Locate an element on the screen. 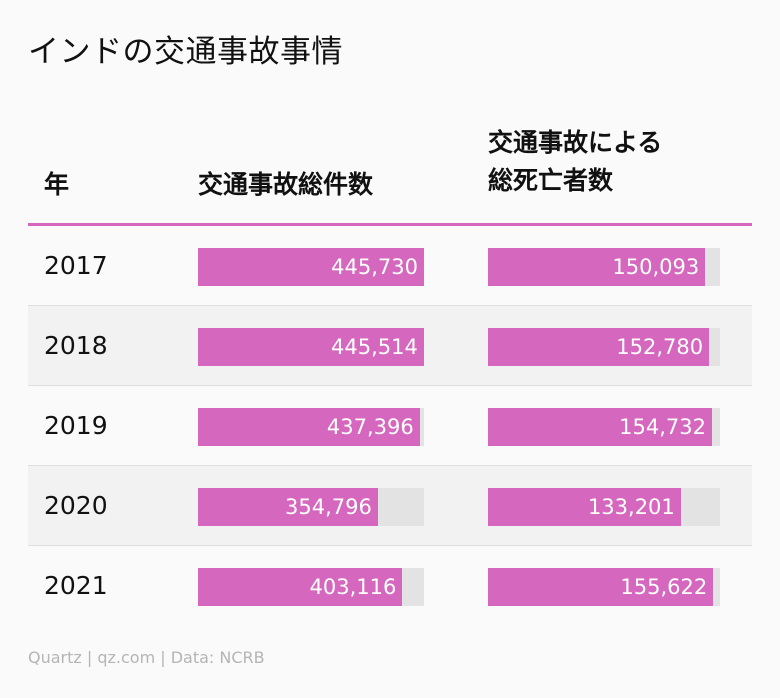 Image resolution: width=780 pixels, height=698 pixels. deaths-bar-track: 150,093 is located at coordinates (604, 267).